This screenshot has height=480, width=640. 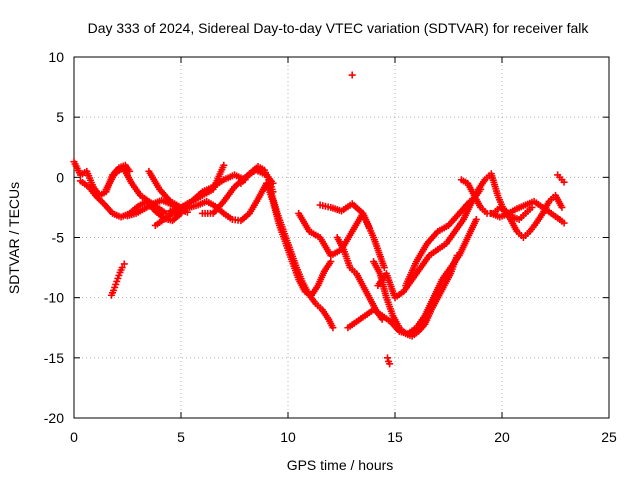 What do you see at coordinates (502, 437) in the screenshot?
I see `x-tick-label: 20` at bounding box center [502, 437].